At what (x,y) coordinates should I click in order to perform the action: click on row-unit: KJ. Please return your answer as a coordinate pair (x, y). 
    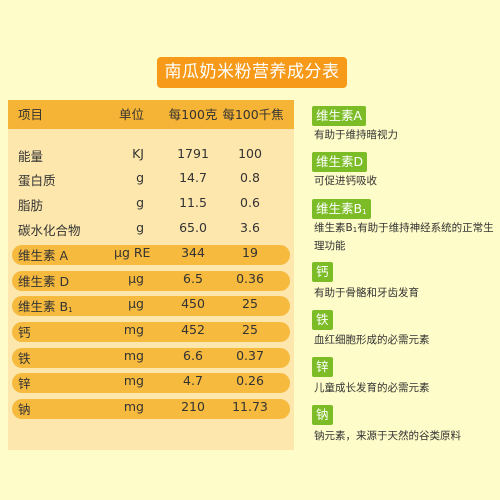
    Looking at the image, I should click on (138, 153).